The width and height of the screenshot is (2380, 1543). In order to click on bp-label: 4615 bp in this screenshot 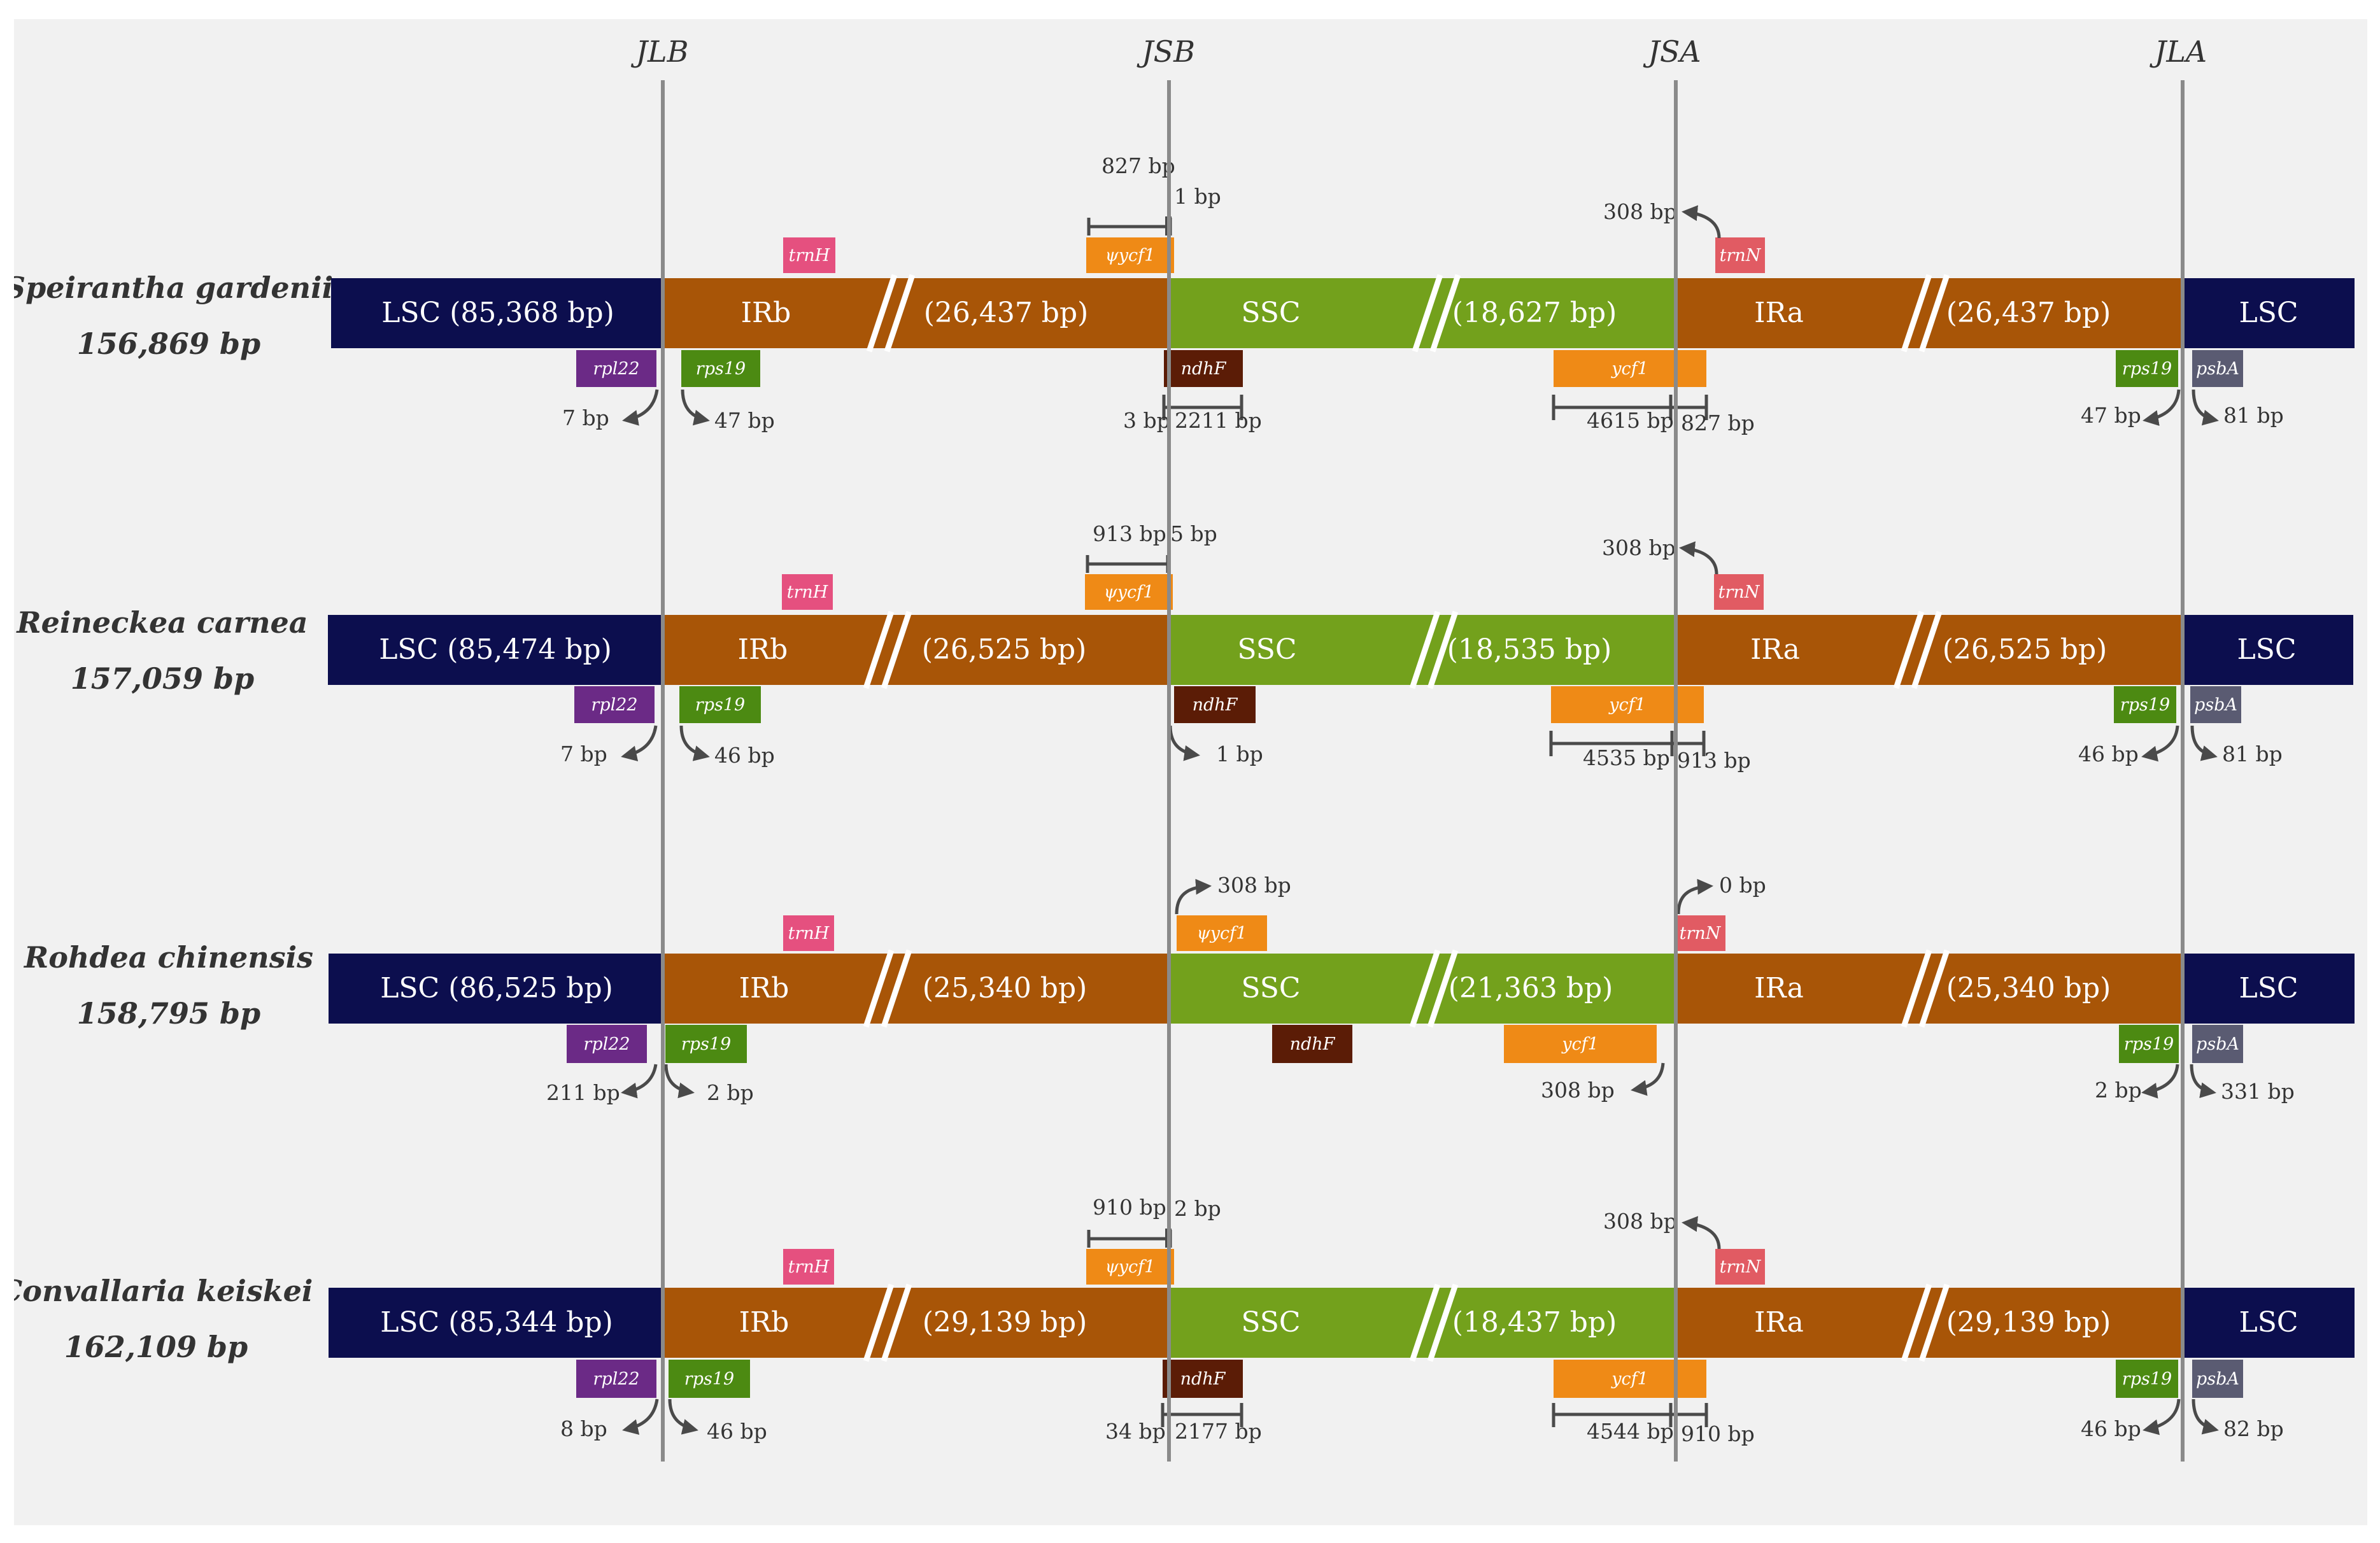, I will do `click(1630, 421)`.